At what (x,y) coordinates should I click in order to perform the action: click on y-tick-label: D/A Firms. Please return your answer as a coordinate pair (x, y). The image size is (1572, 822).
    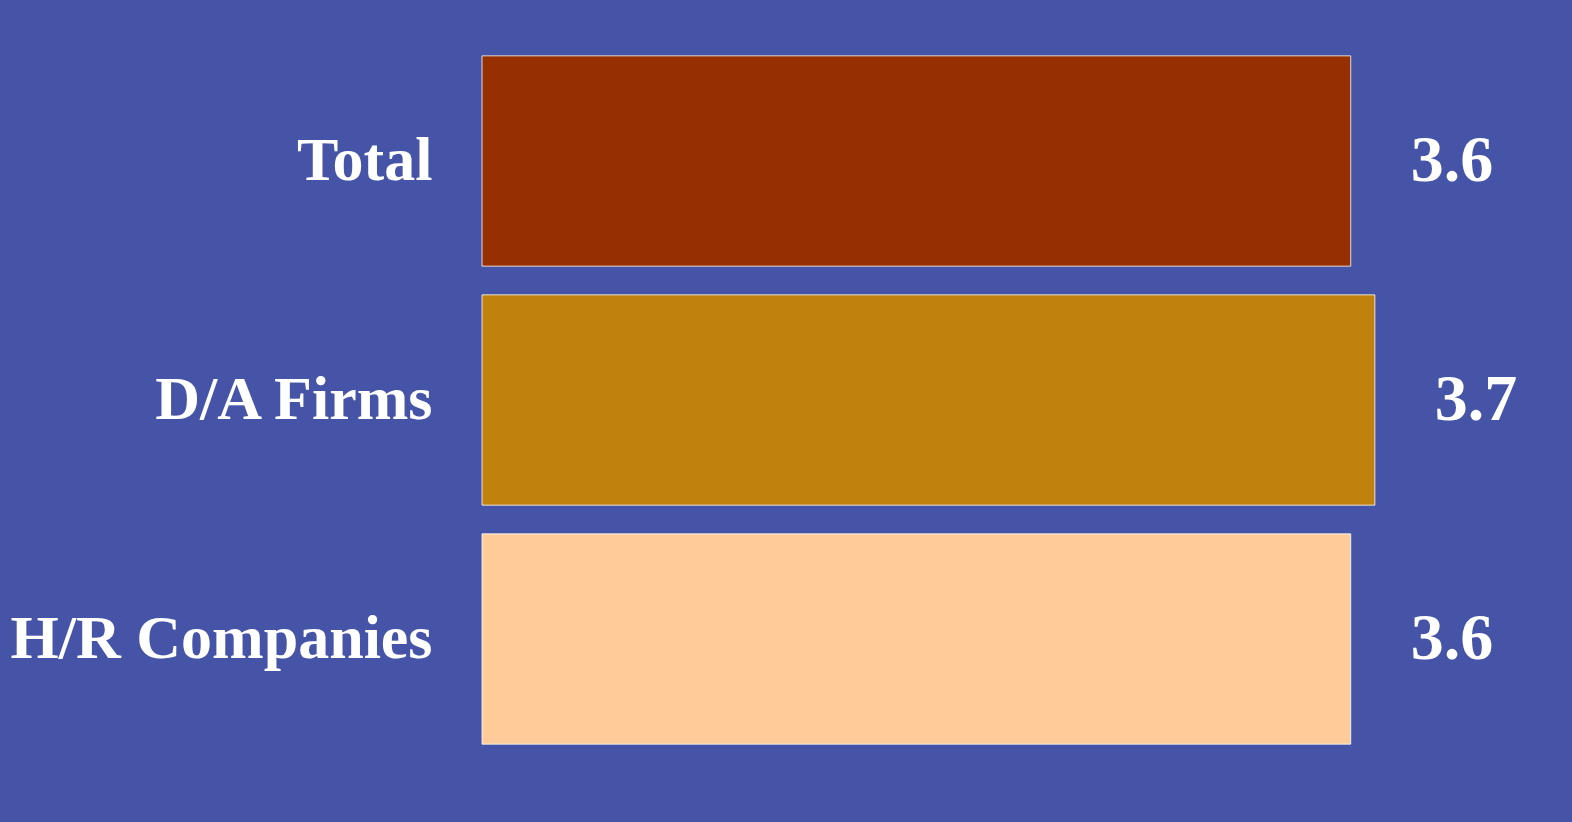
    Looking at the image, I should click on (294, 398).